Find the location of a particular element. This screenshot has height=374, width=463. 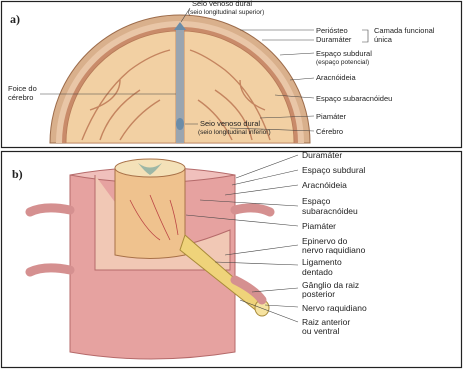

hemisphere-right is located at coordinates (239, 87).